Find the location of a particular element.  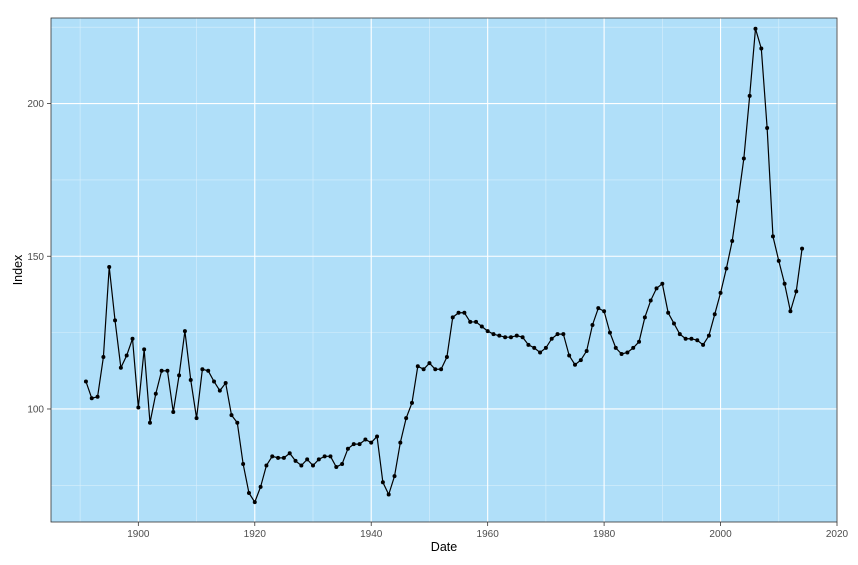

y-tick-label: 200 is located at coordinates (35, 104).